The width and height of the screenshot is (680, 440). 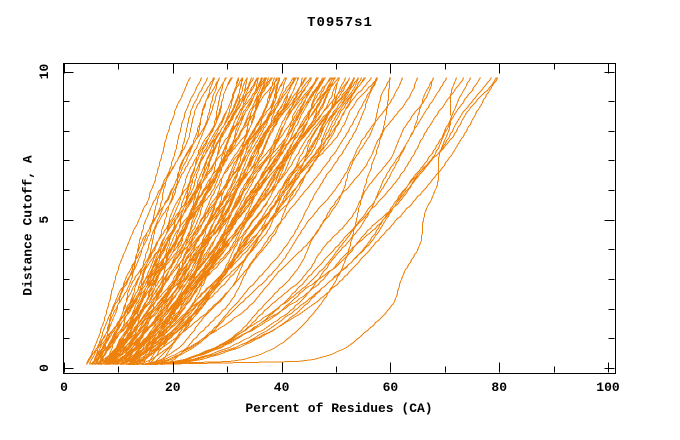 What do you see at coordinates (282, 387) in the screenshot?
I see `x-tick-label: 40` at bounding box center [282, 387].